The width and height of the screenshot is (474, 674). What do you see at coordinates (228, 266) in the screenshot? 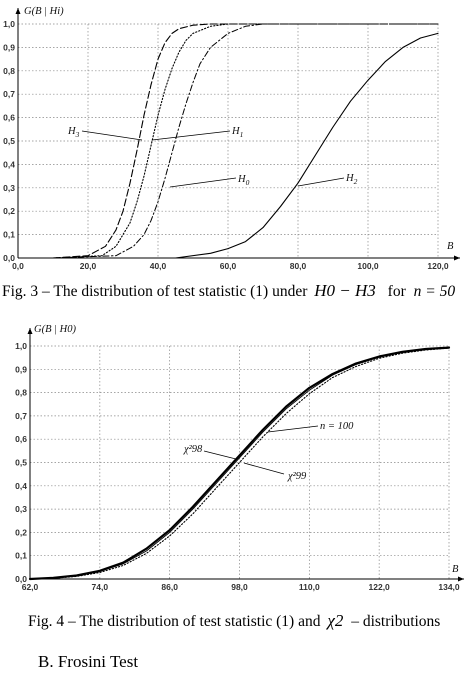
I see `x-tick-label: 60,0` at bounding box center [228, 266].